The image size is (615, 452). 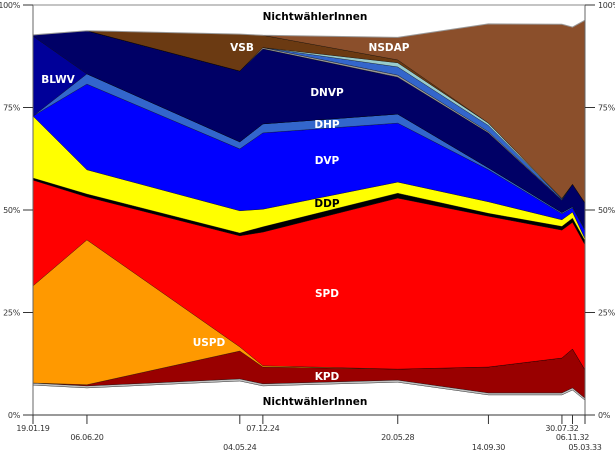 I want to click on x-tick-label: 07.12.24, so click(x=262, y=428).